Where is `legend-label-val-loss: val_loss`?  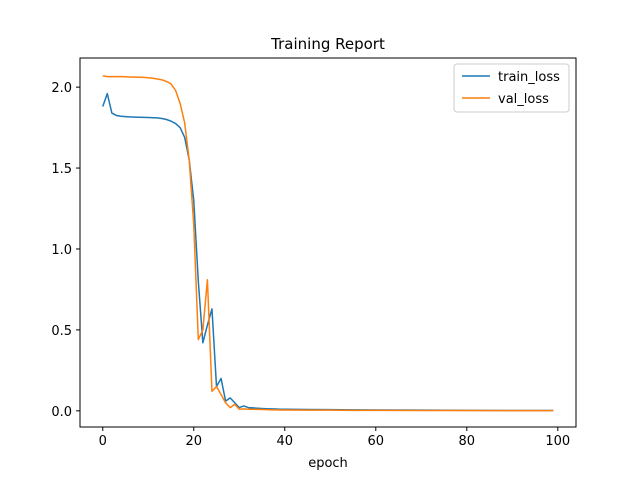
legend-label-val-loss: val_loss is located at coordinates (523, 99).